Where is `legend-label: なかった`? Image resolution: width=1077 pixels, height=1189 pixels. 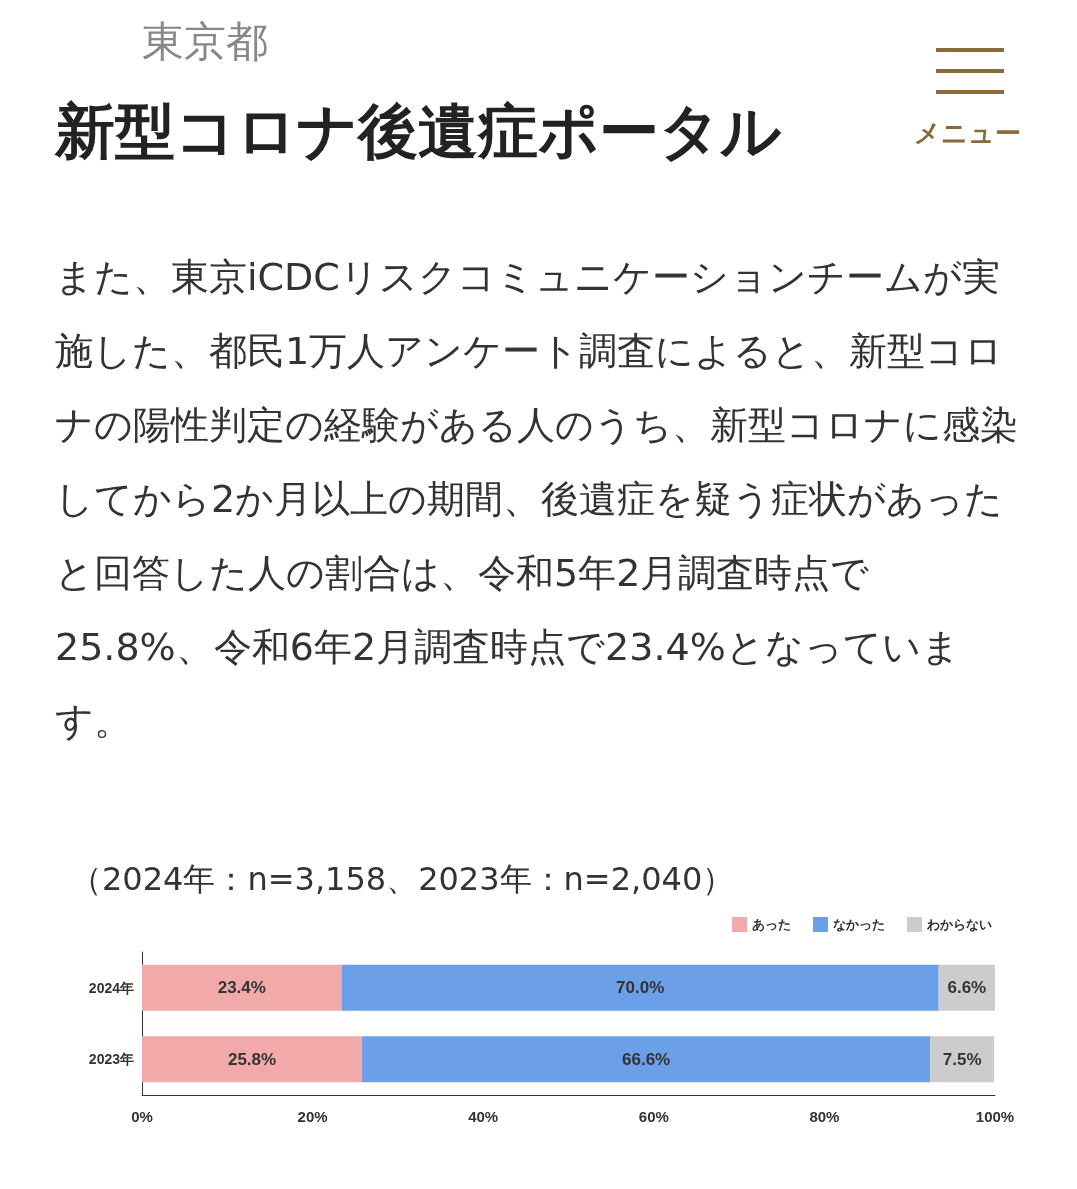 legend-label: なかった is located at coordinates (859, 924).